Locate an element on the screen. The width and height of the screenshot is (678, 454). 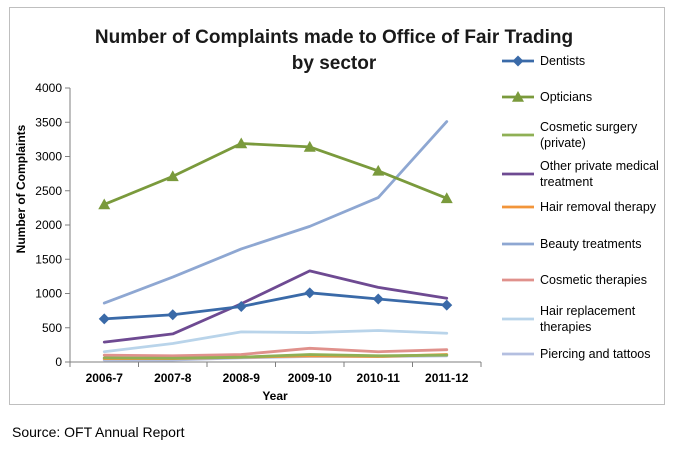
x-tick-label: 2010-11 is located at coordinates (379, 378).